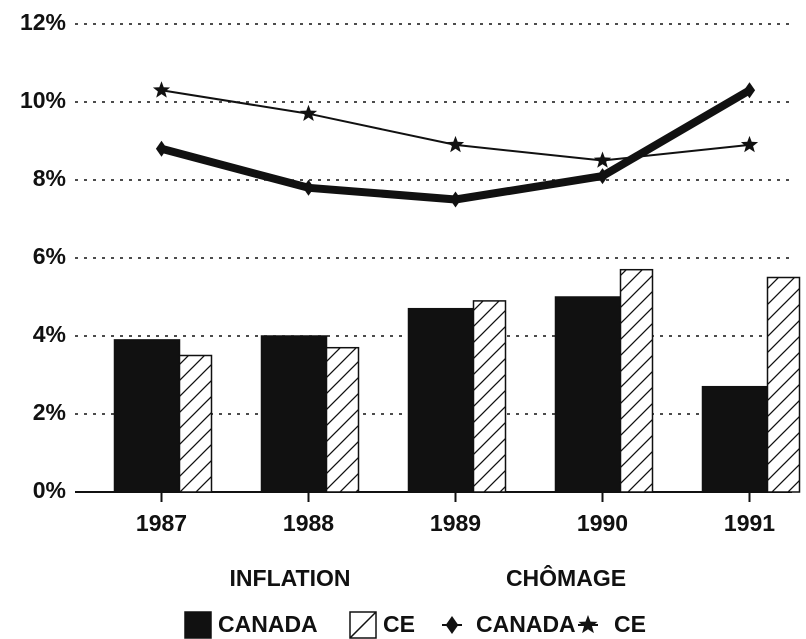  I want to click on legend-hatch, so click(363, 625).